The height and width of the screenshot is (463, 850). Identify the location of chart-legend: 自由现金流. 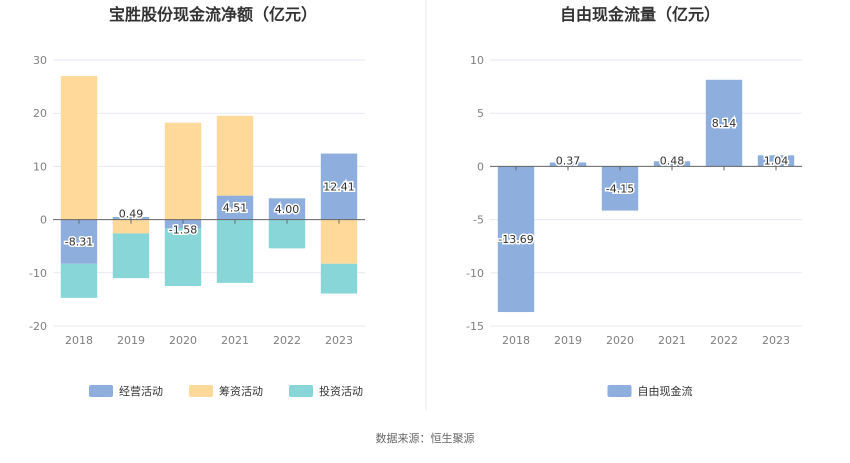
(650, 391).